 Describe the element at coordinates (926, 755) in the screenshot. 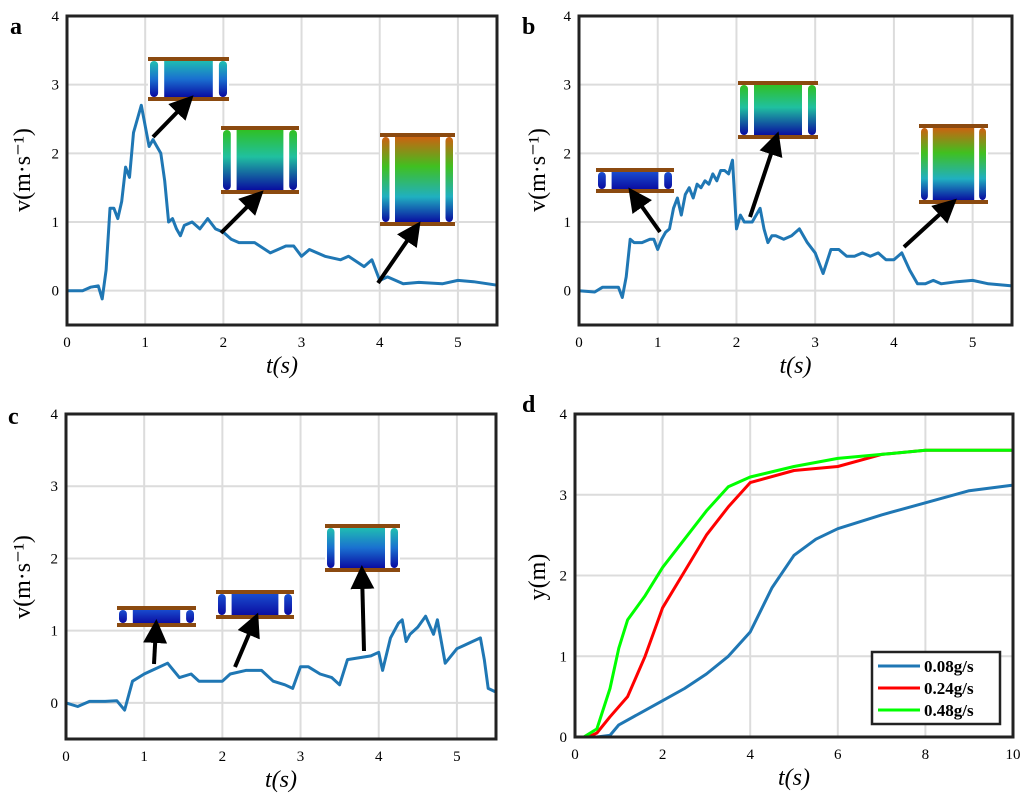

I see `x-tick-label: 8` at that location.